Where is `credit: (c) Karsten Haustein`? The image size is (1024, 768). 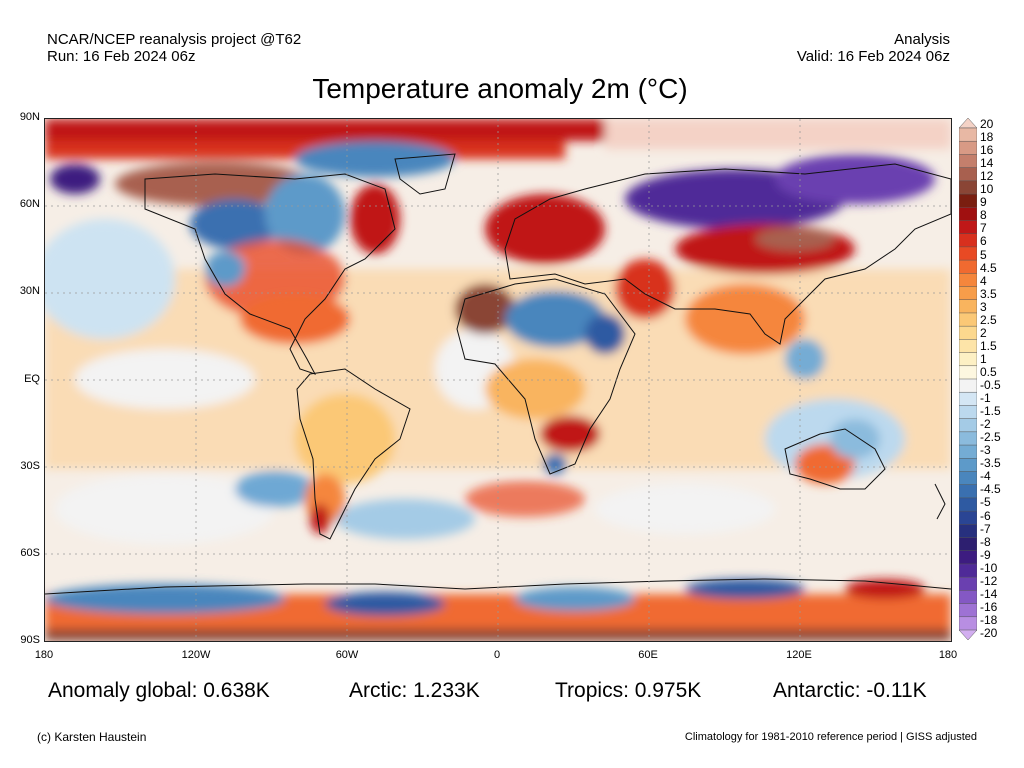
credit: (c) Karsten Haustein is located at coordinates (92, 737).